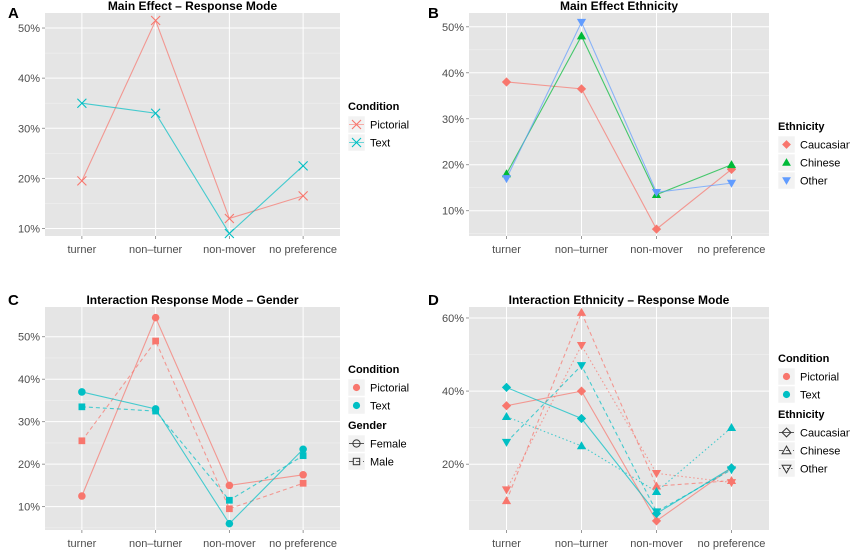  Describe the element at coordinates (192, 453) in the screenshot. I see `series-line-text-male` at that location.